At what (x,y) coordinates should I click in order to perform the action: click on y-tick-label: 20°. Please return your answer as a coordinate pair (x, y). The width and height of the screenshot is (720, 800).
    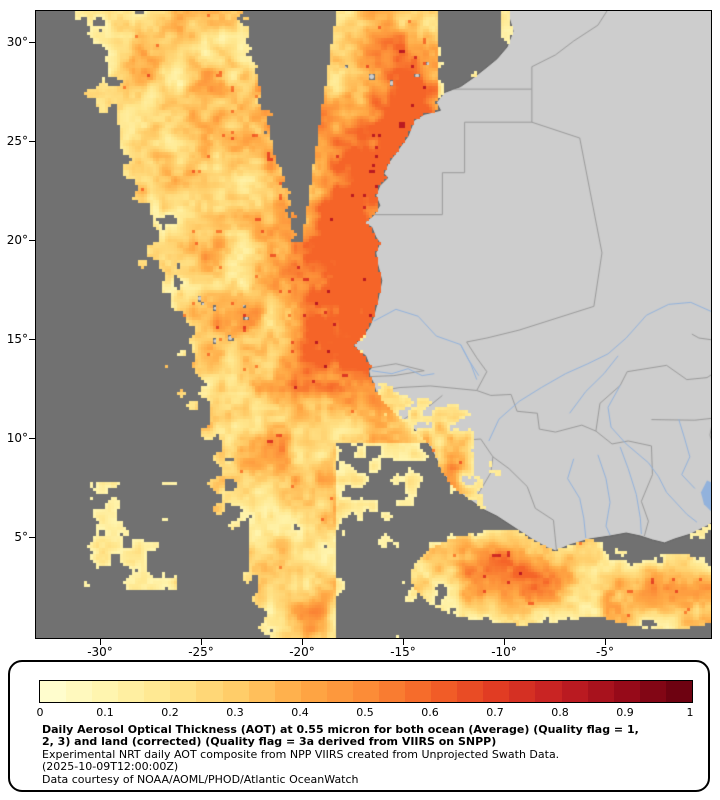
    Looking at the image, I should click on (17, 240).